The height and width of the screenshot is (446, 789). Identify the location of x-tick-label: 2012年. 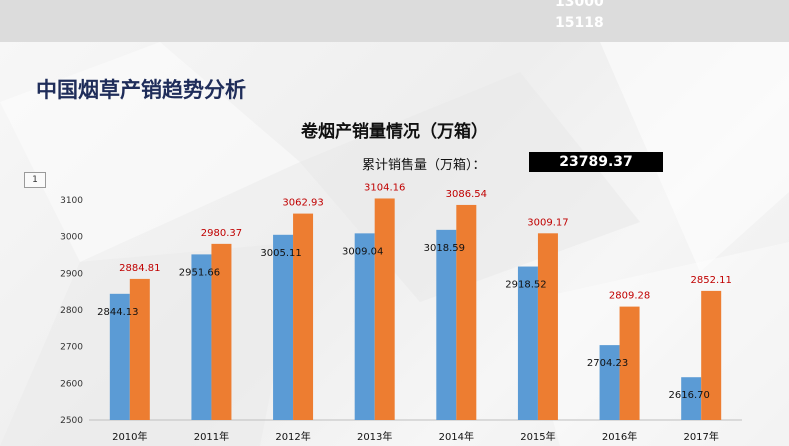
(292, 436).